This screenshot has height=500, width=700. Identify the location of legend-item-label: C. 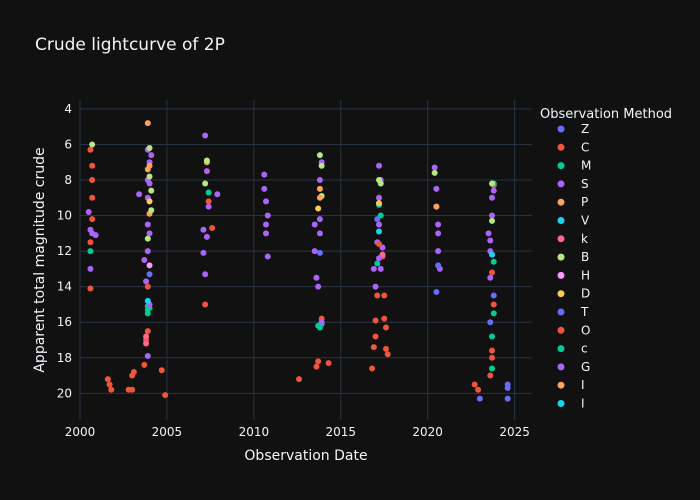
(585, 147).